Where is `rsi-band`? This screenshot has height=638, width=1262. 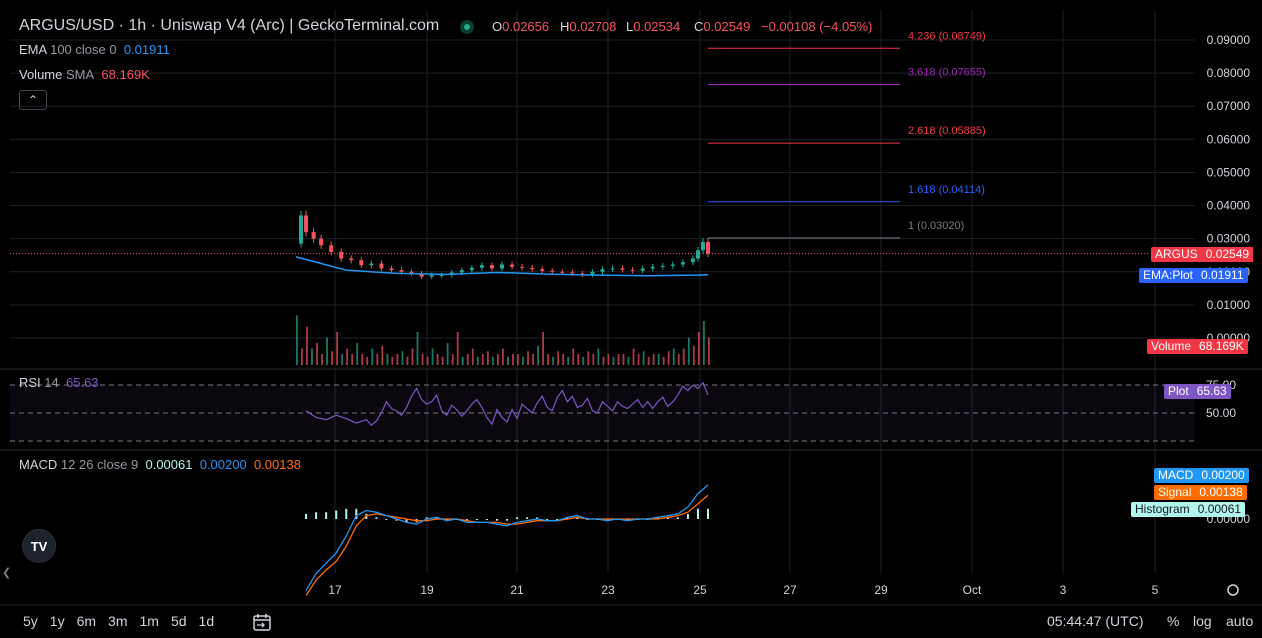
rsi-band is located at coordinates (602, 413).